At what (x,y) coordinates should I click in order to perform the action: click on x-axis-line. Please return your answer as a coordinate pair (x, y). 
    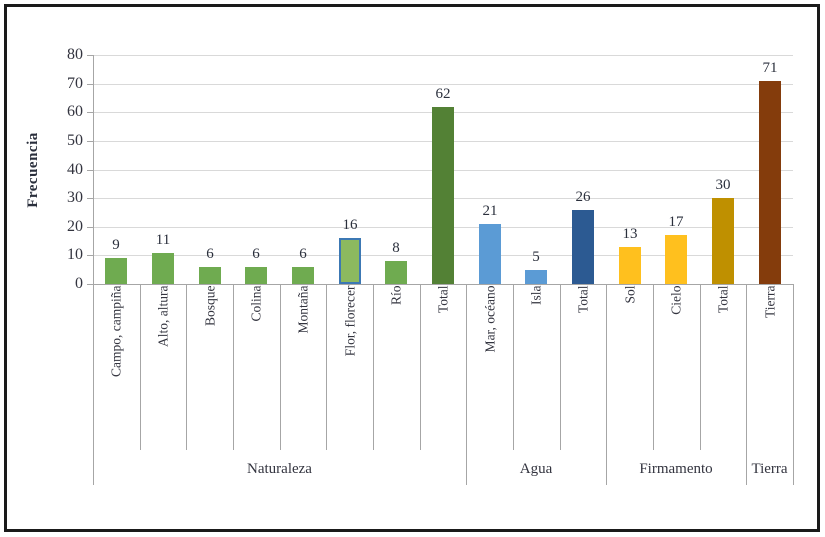
    Looking at the image, I should click on (443, 284).